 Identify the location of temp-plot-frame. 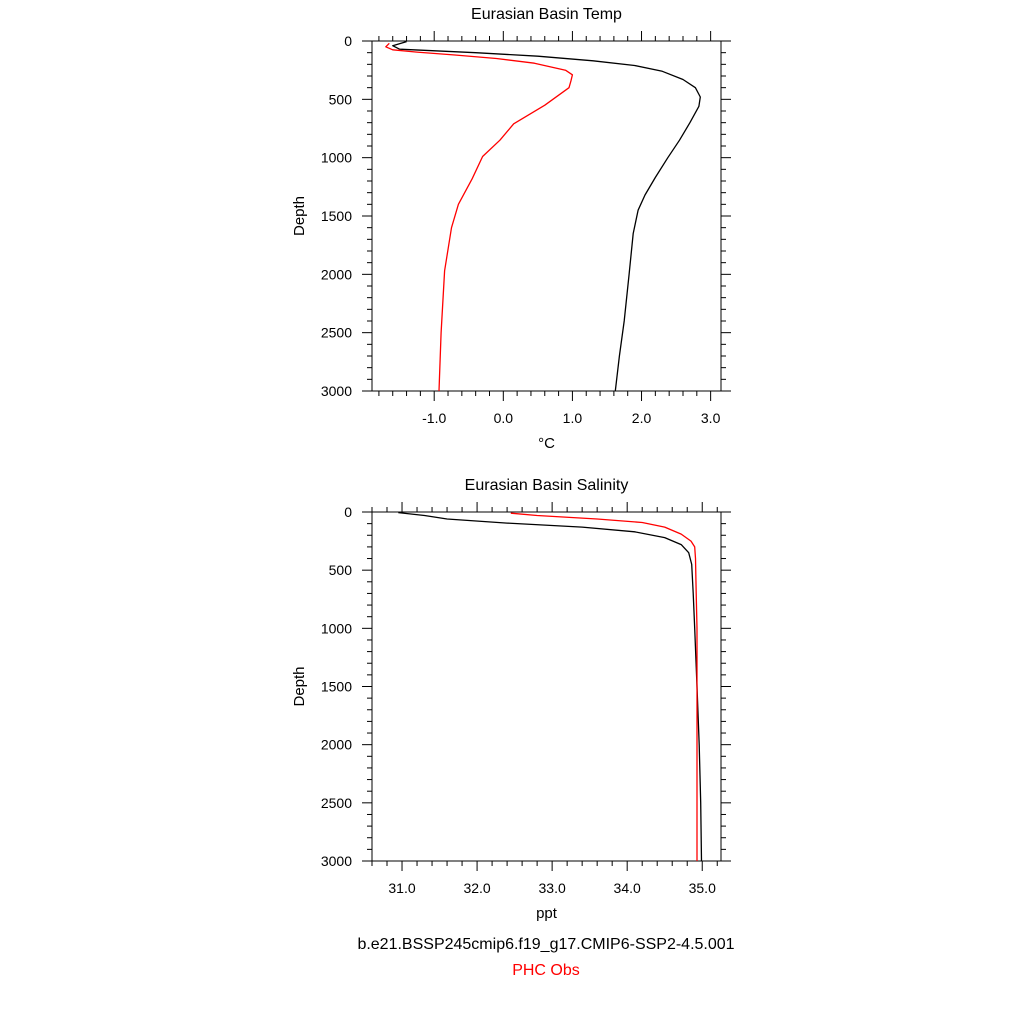
(546, 216).